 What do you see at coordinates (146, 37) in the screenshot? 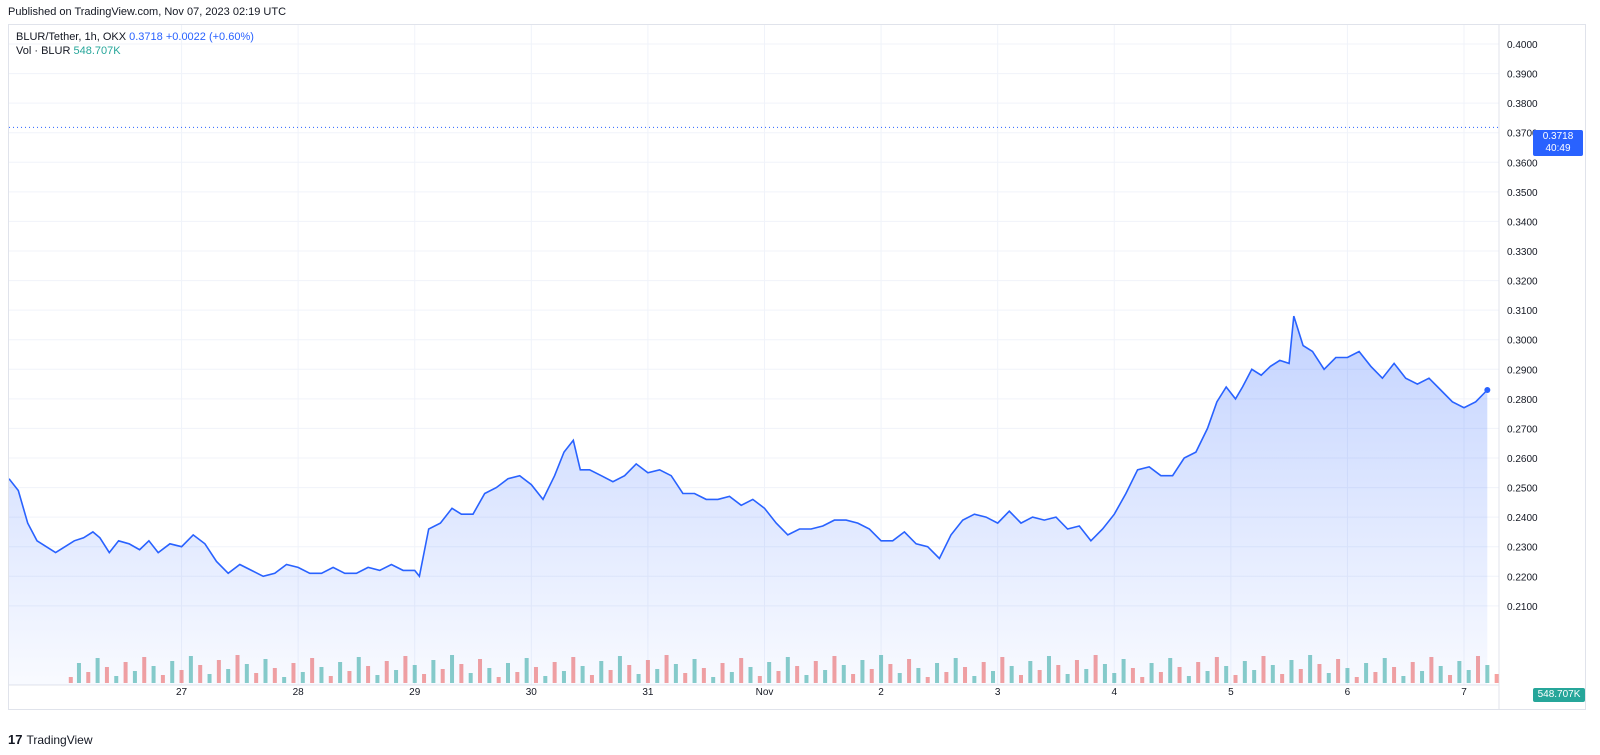
I see `legend-last-price: 0.3718` at bounding box center [146, 37].